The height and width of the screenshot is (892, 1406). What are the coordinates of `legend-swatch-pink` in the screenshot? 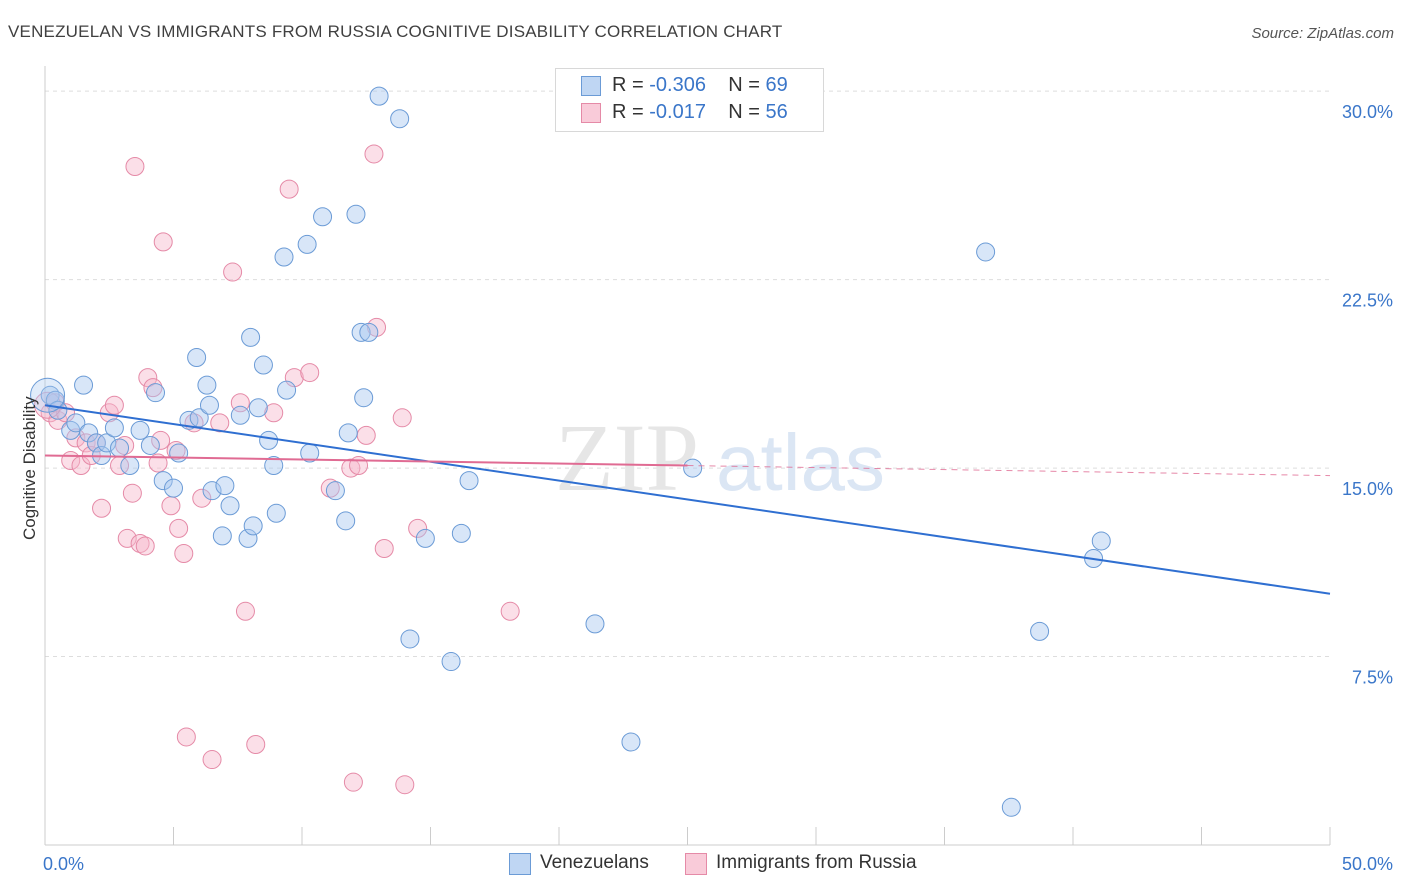 It's located at (591, 113).